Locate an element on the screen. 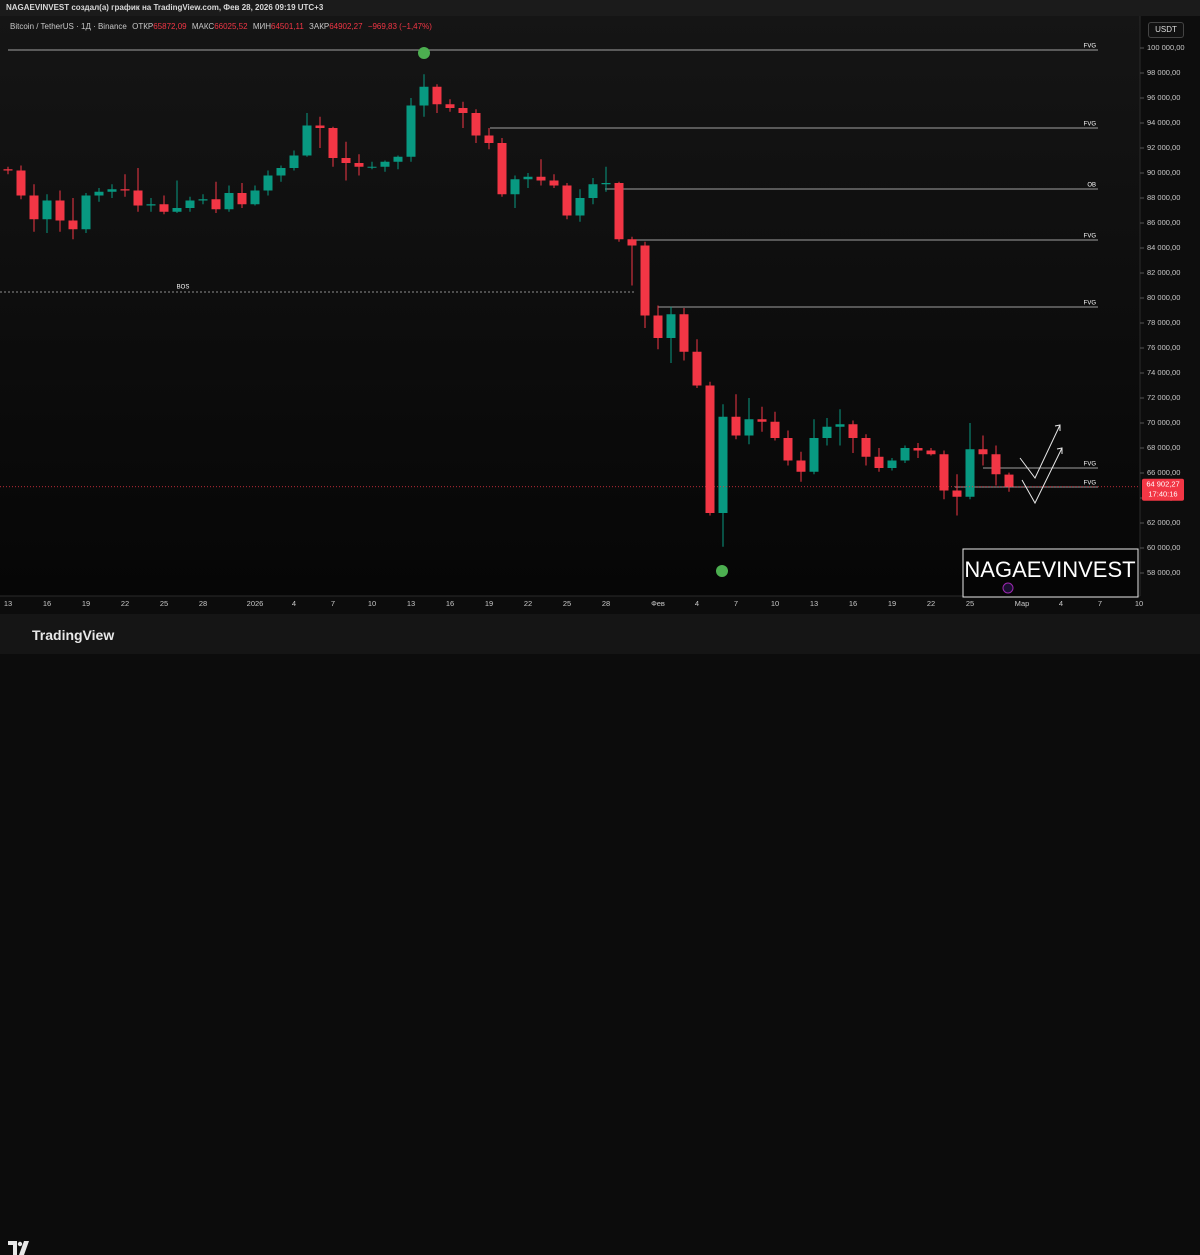  low-label: МИН is located at coordinates (262, 26).